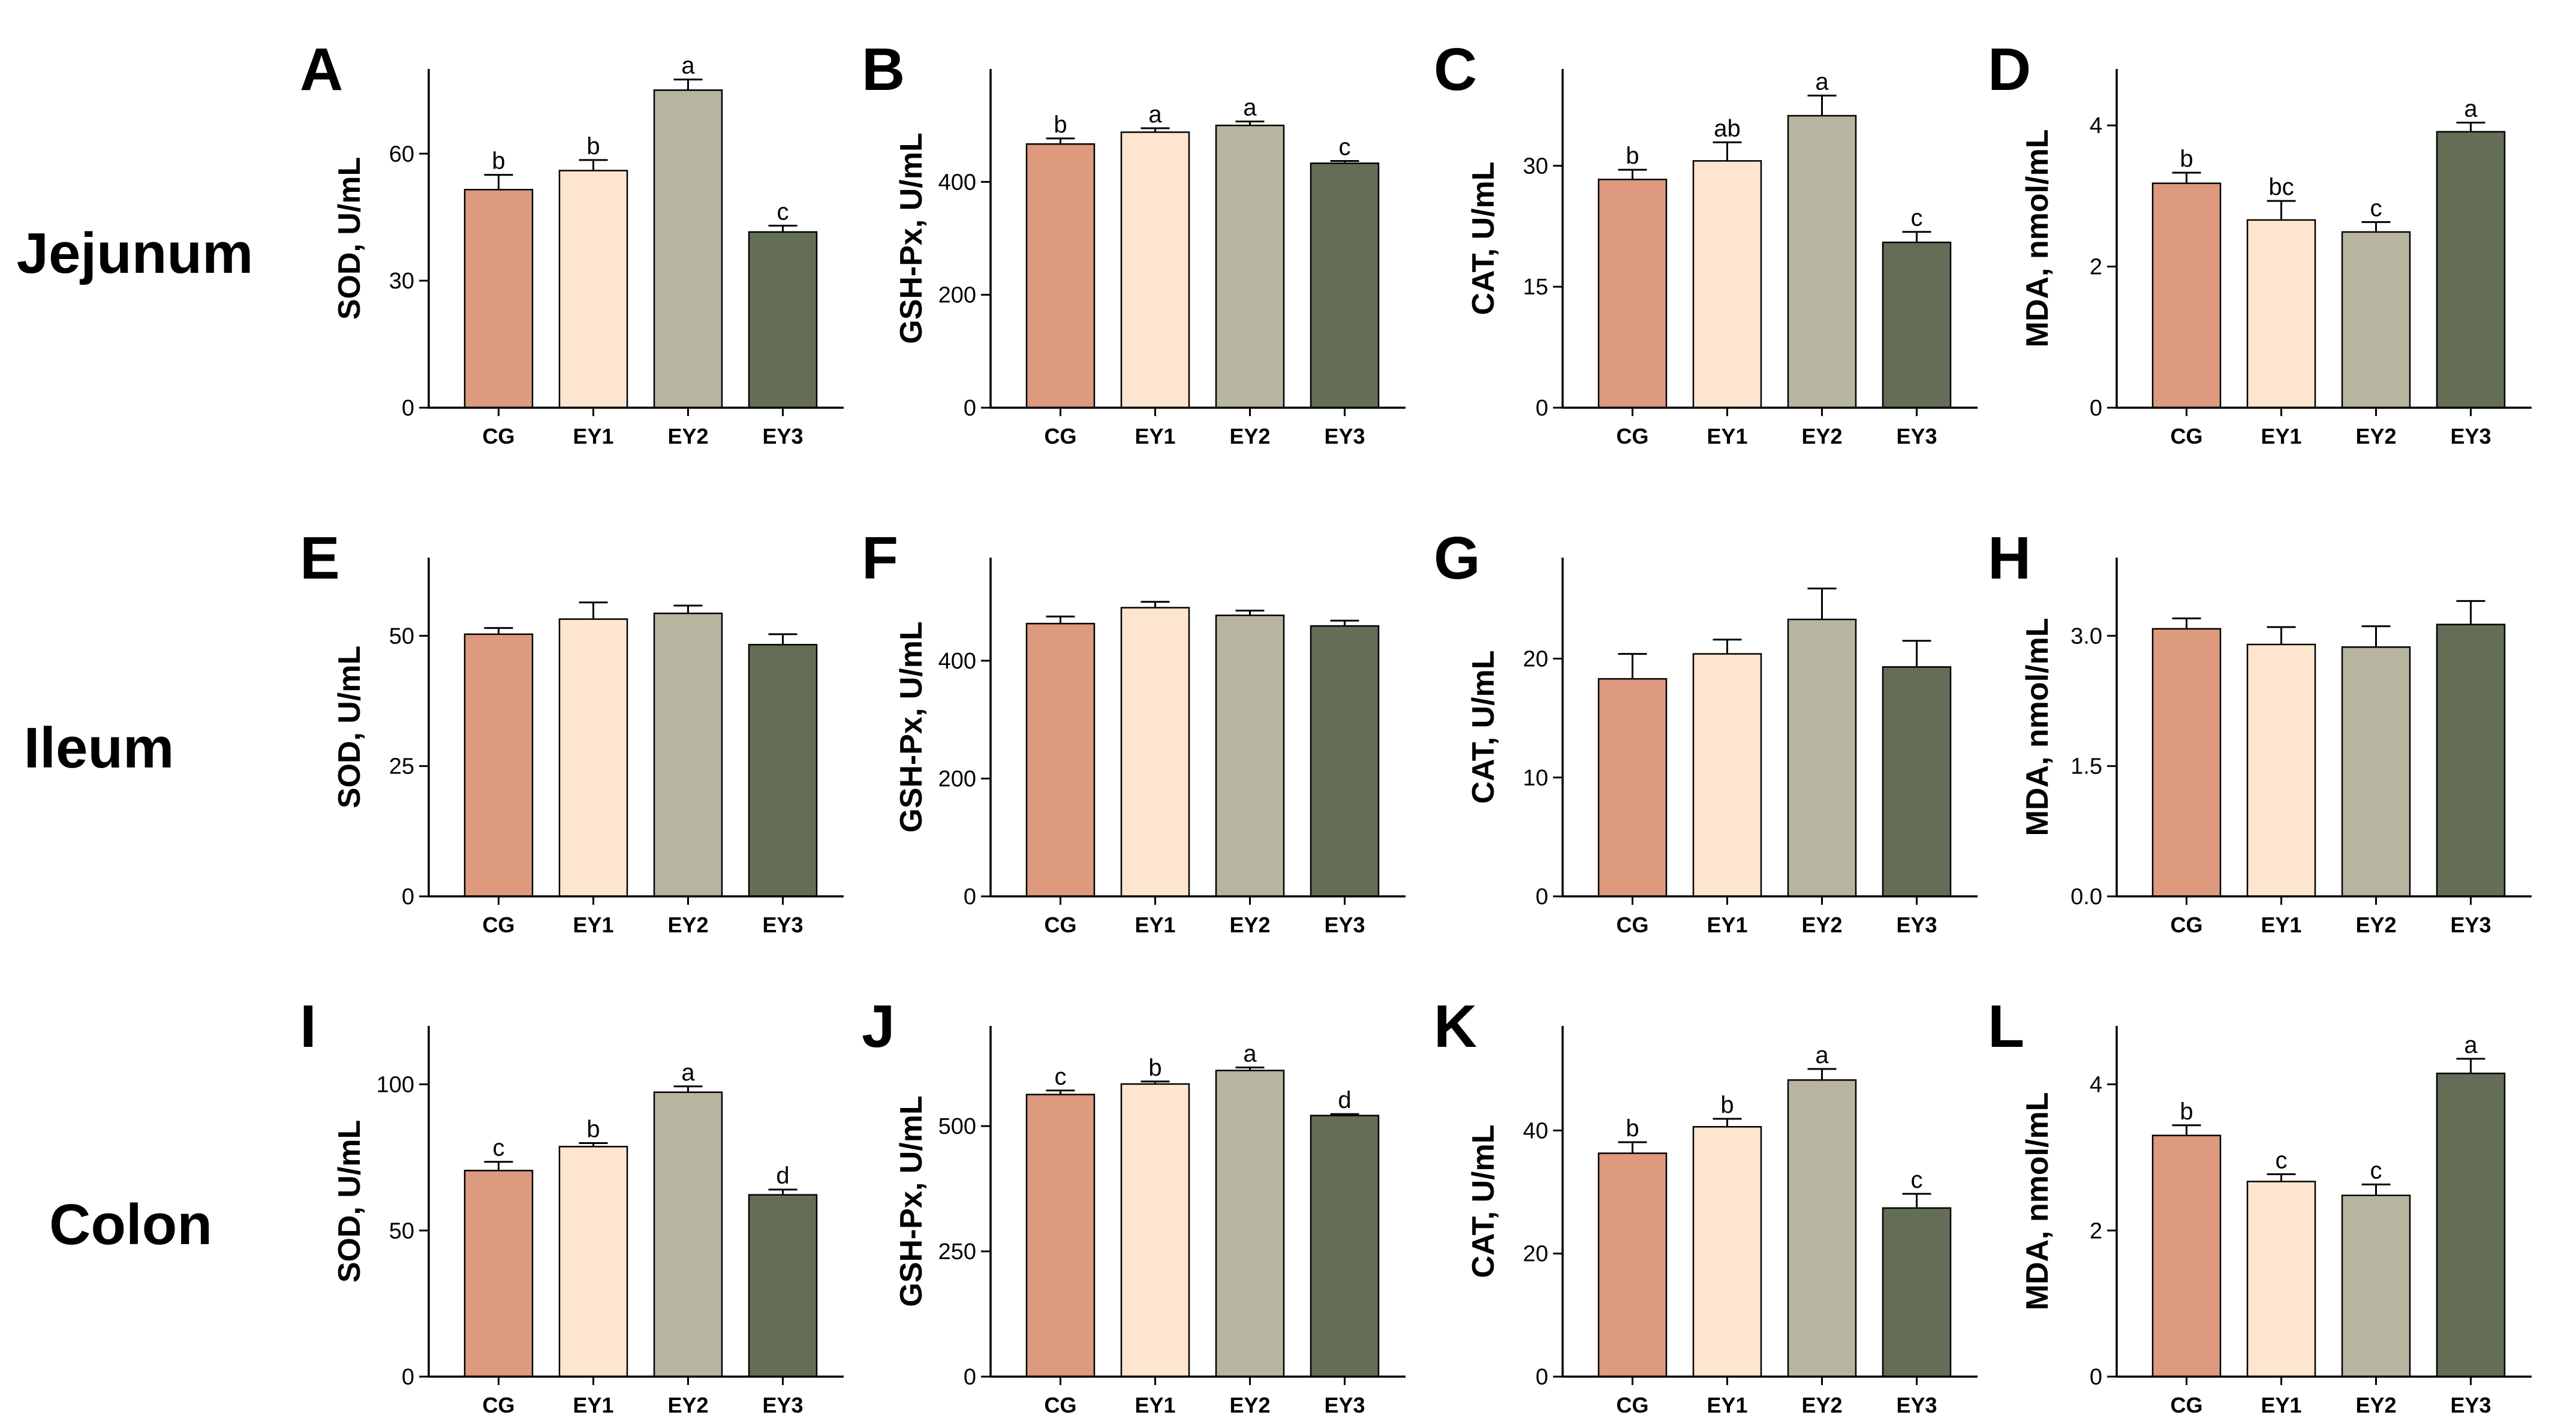 The image size is (2576, 1418). Describe the element at coordinates (878, 1026) in the screenshot. I see `panel-letter-j: J` at that location.